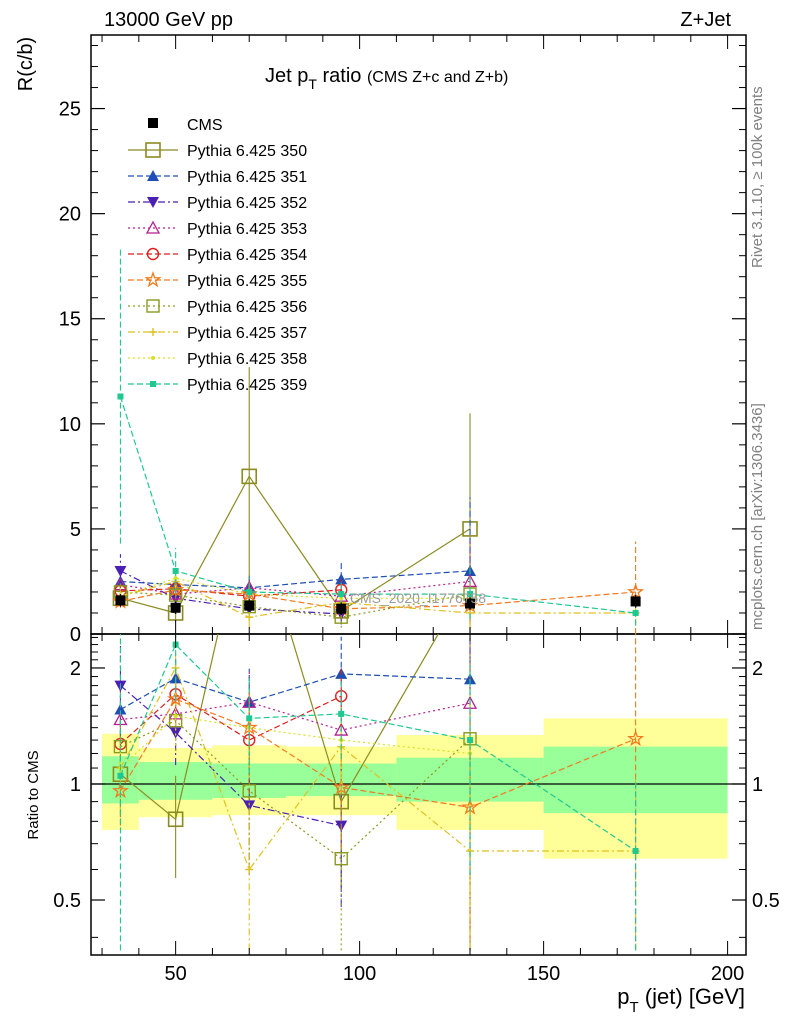 The width and height of the screenshot is (786, 1029). What do you see at coordinates (247, 229) in the screenshot?
I see `legend-label-353: Pythia 6.425 353` at bounding box center [247, 229].